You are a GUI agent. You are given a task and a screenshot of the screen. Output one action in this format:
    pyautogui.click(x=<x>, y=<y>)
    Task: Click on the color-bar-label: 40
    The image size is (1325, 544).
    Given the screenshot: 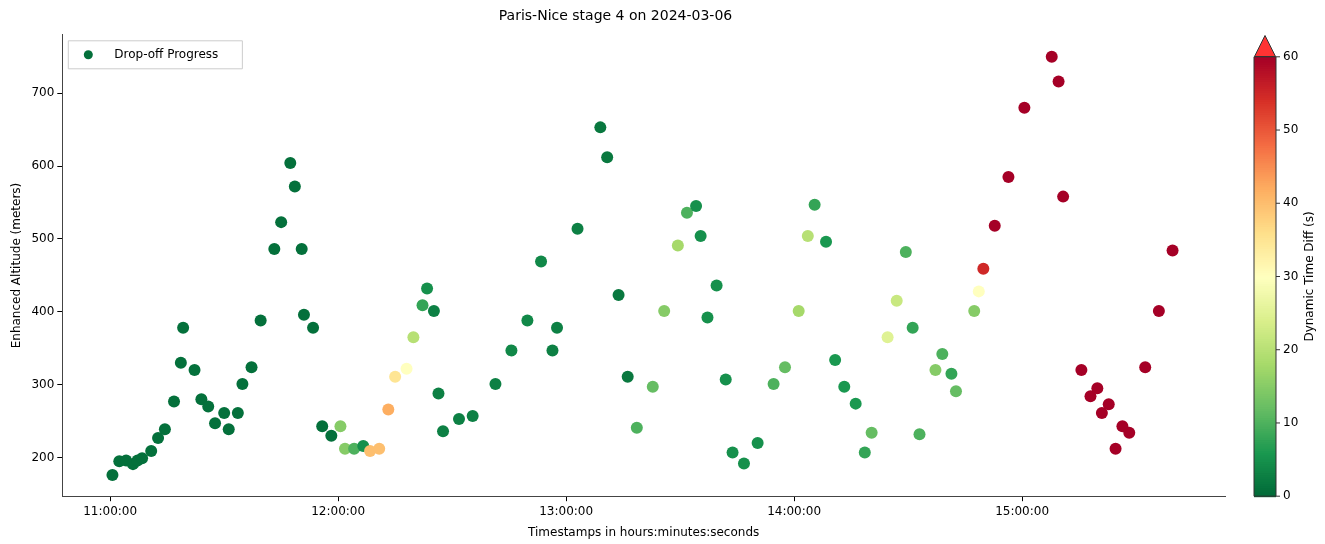 What is the action you would take?
    pyautogui.click(x=1291, y=202)
    